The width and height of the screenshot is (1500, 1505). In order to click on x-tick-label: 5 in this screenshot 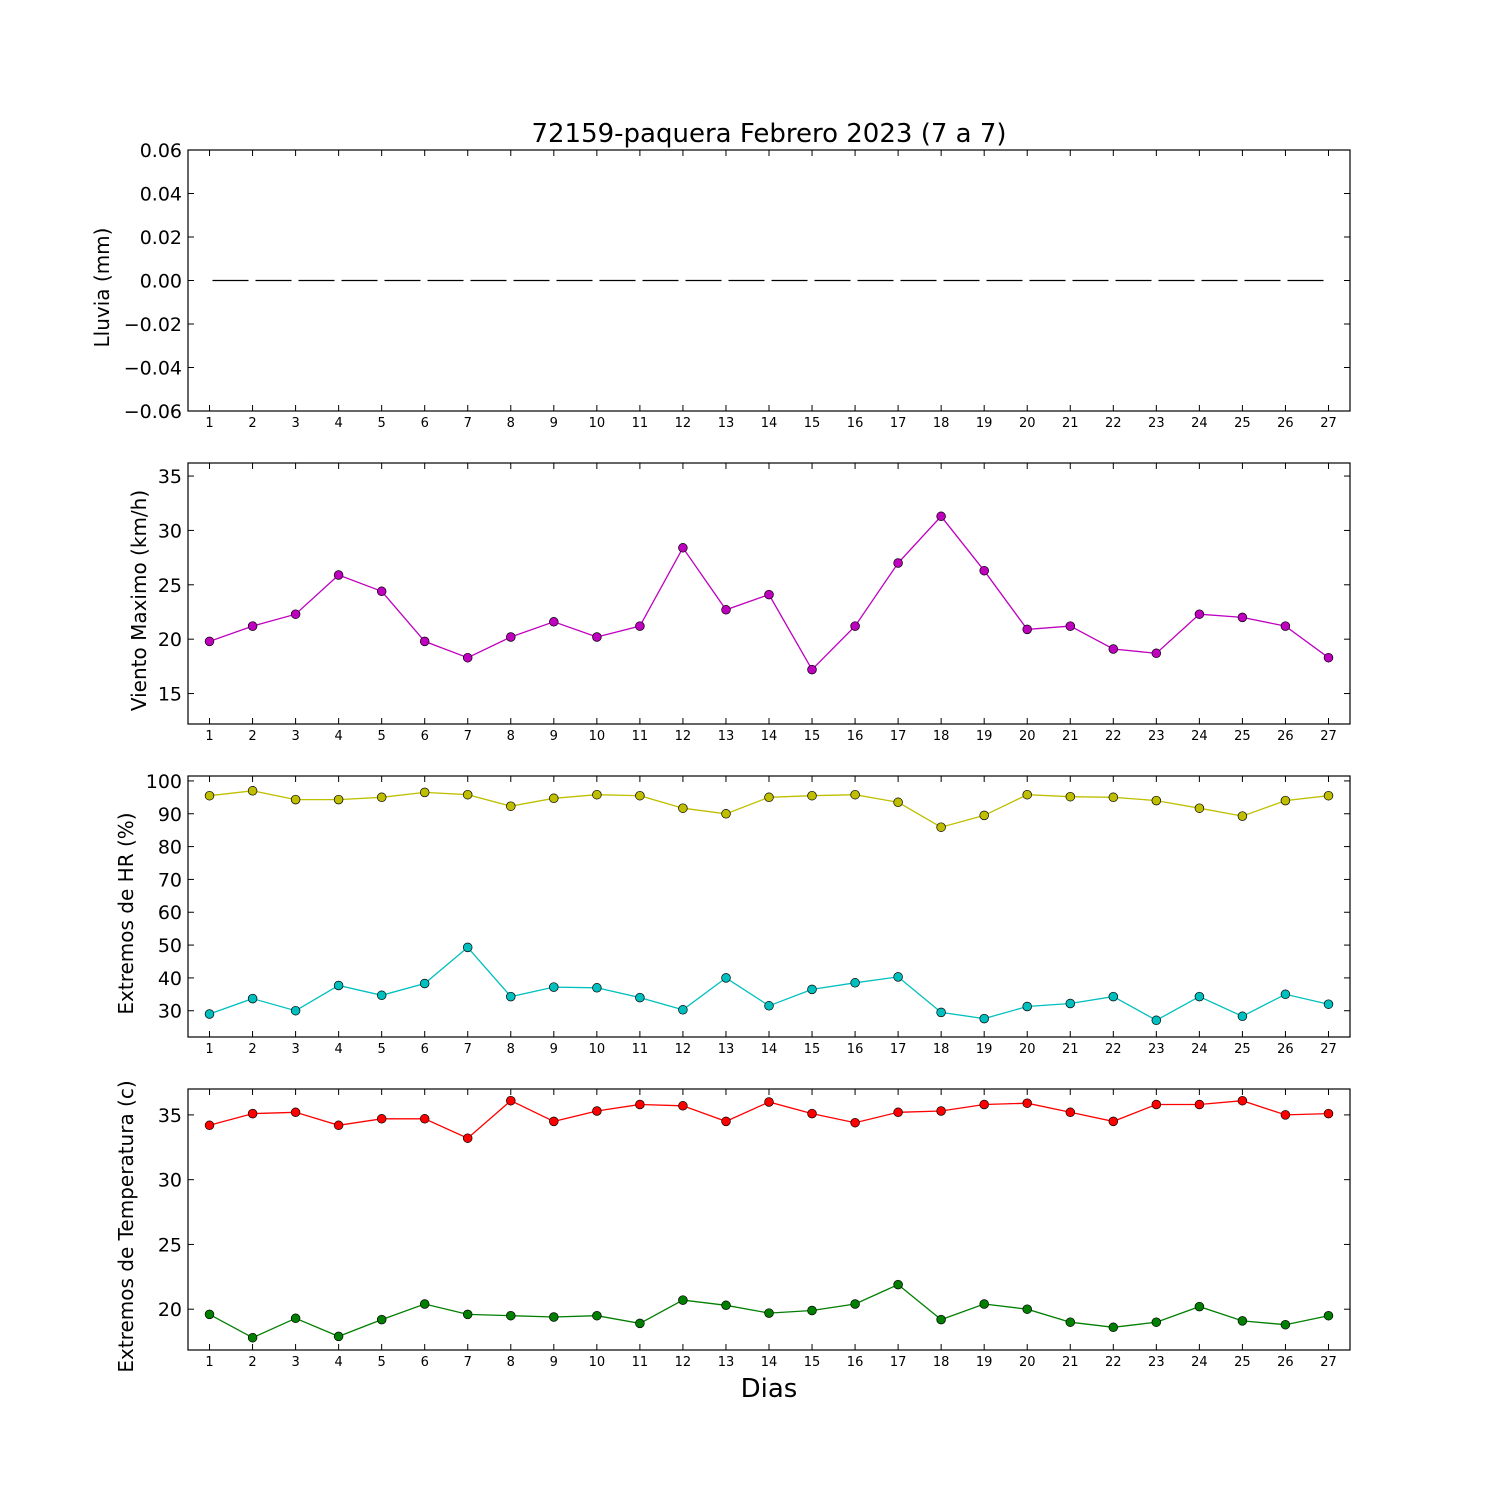, I will do `click(382, 1049)`.